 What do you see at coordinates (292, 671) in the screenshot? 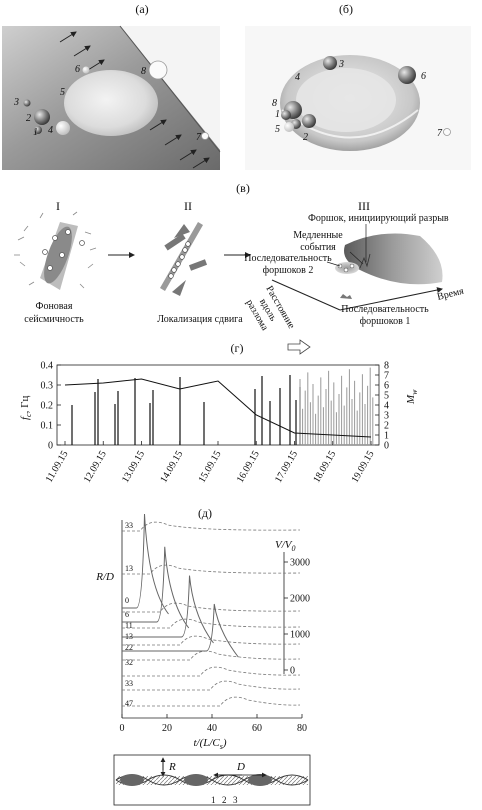
I see `e-right-tick-label: 0` at bounding box center [292, 671].